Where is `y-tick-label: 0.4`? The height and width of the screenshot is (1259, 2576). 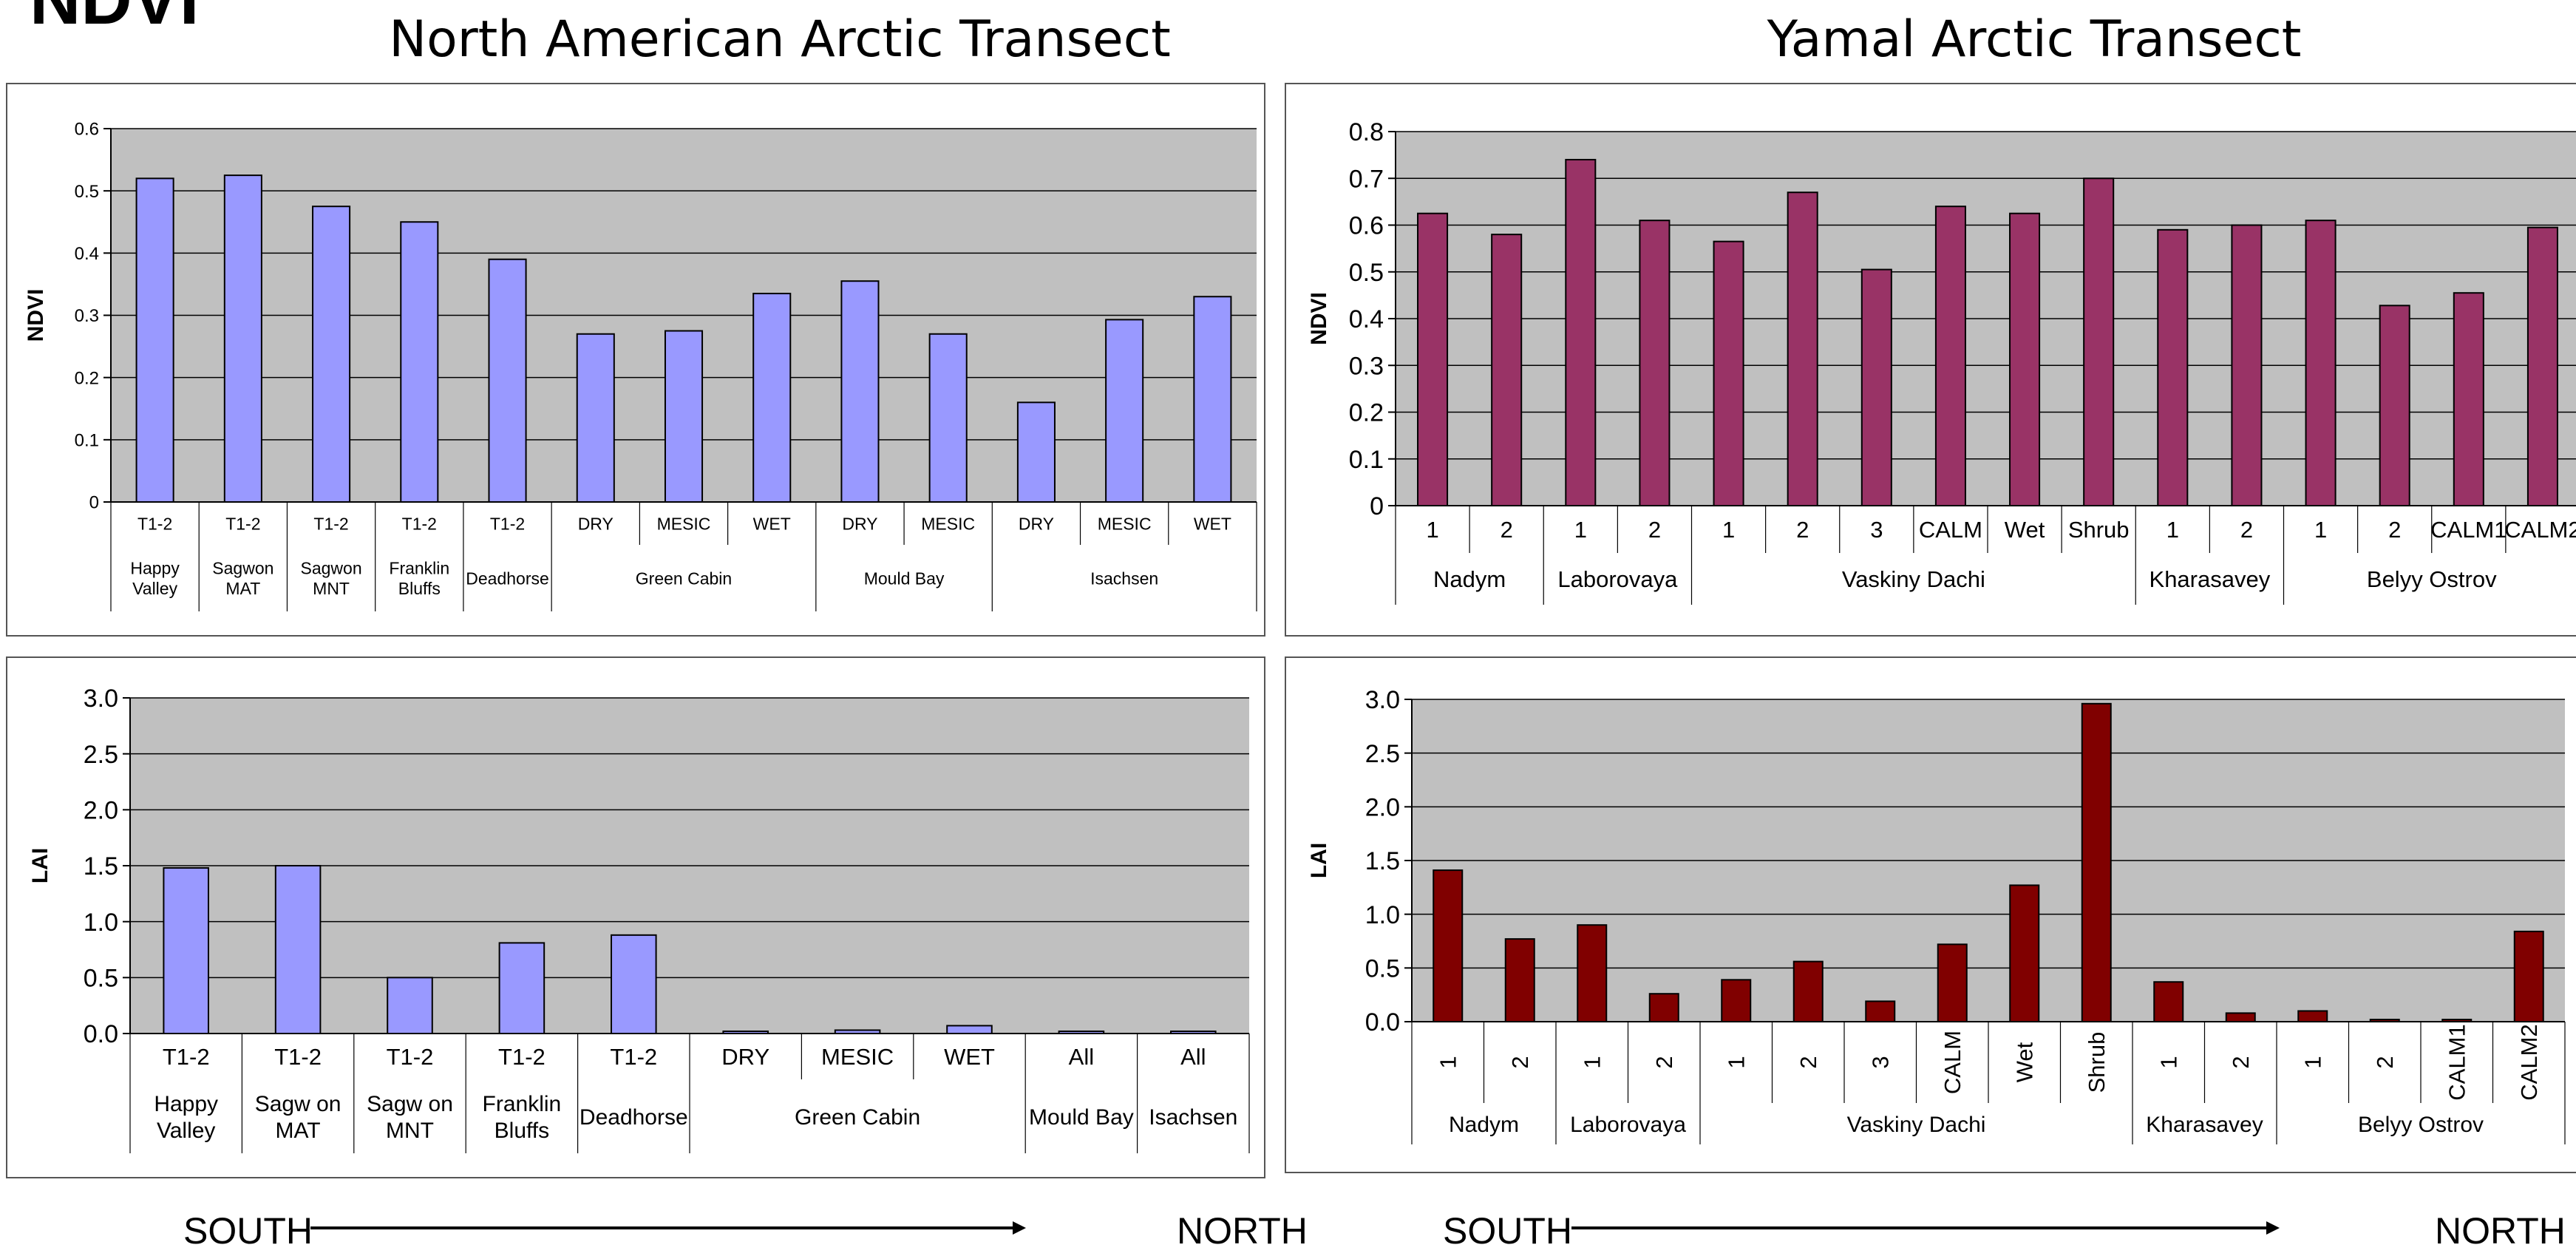
y-tick-label: 0.4 is located at coordinates (87, 254).